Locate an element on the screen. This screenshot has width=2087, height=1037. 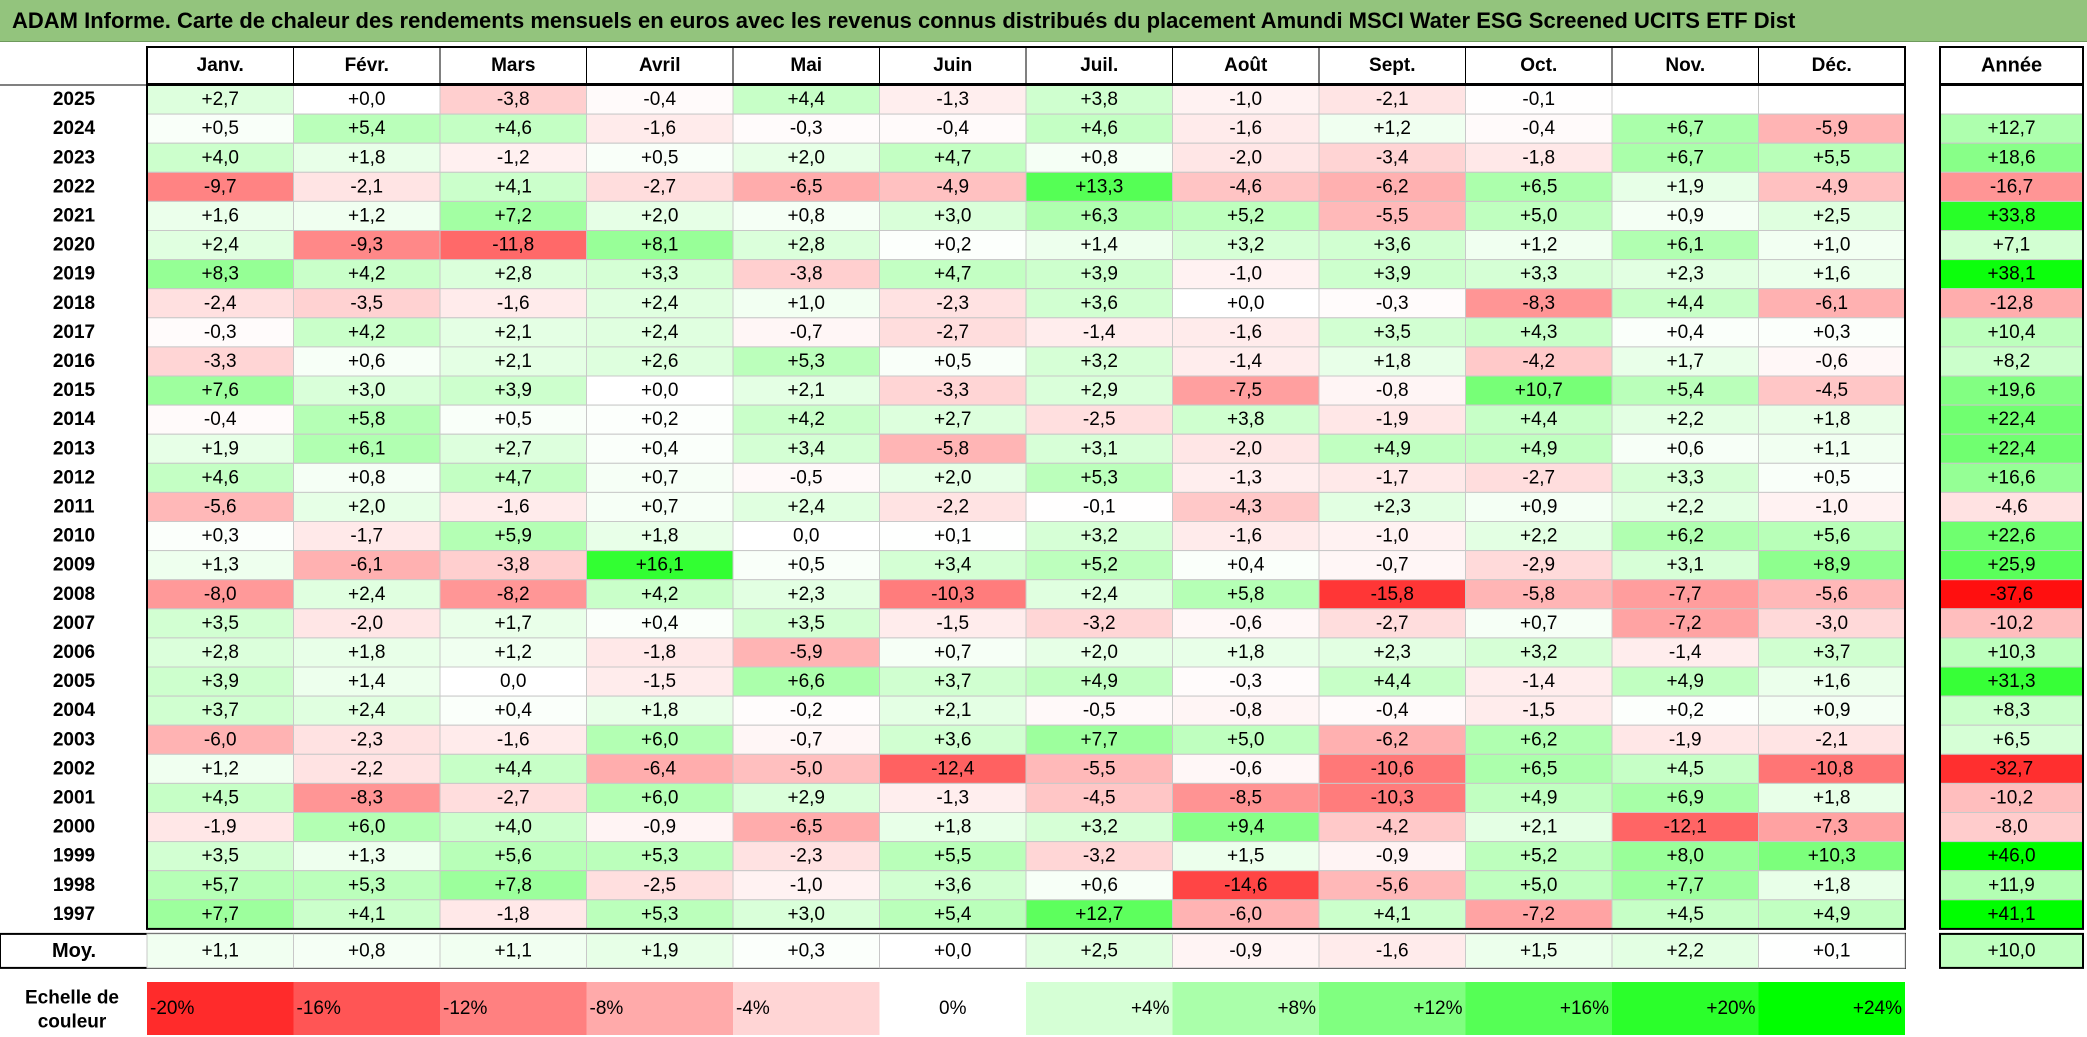
heatmap-cell-value: -2,4 is located at coordinates (220, 303).